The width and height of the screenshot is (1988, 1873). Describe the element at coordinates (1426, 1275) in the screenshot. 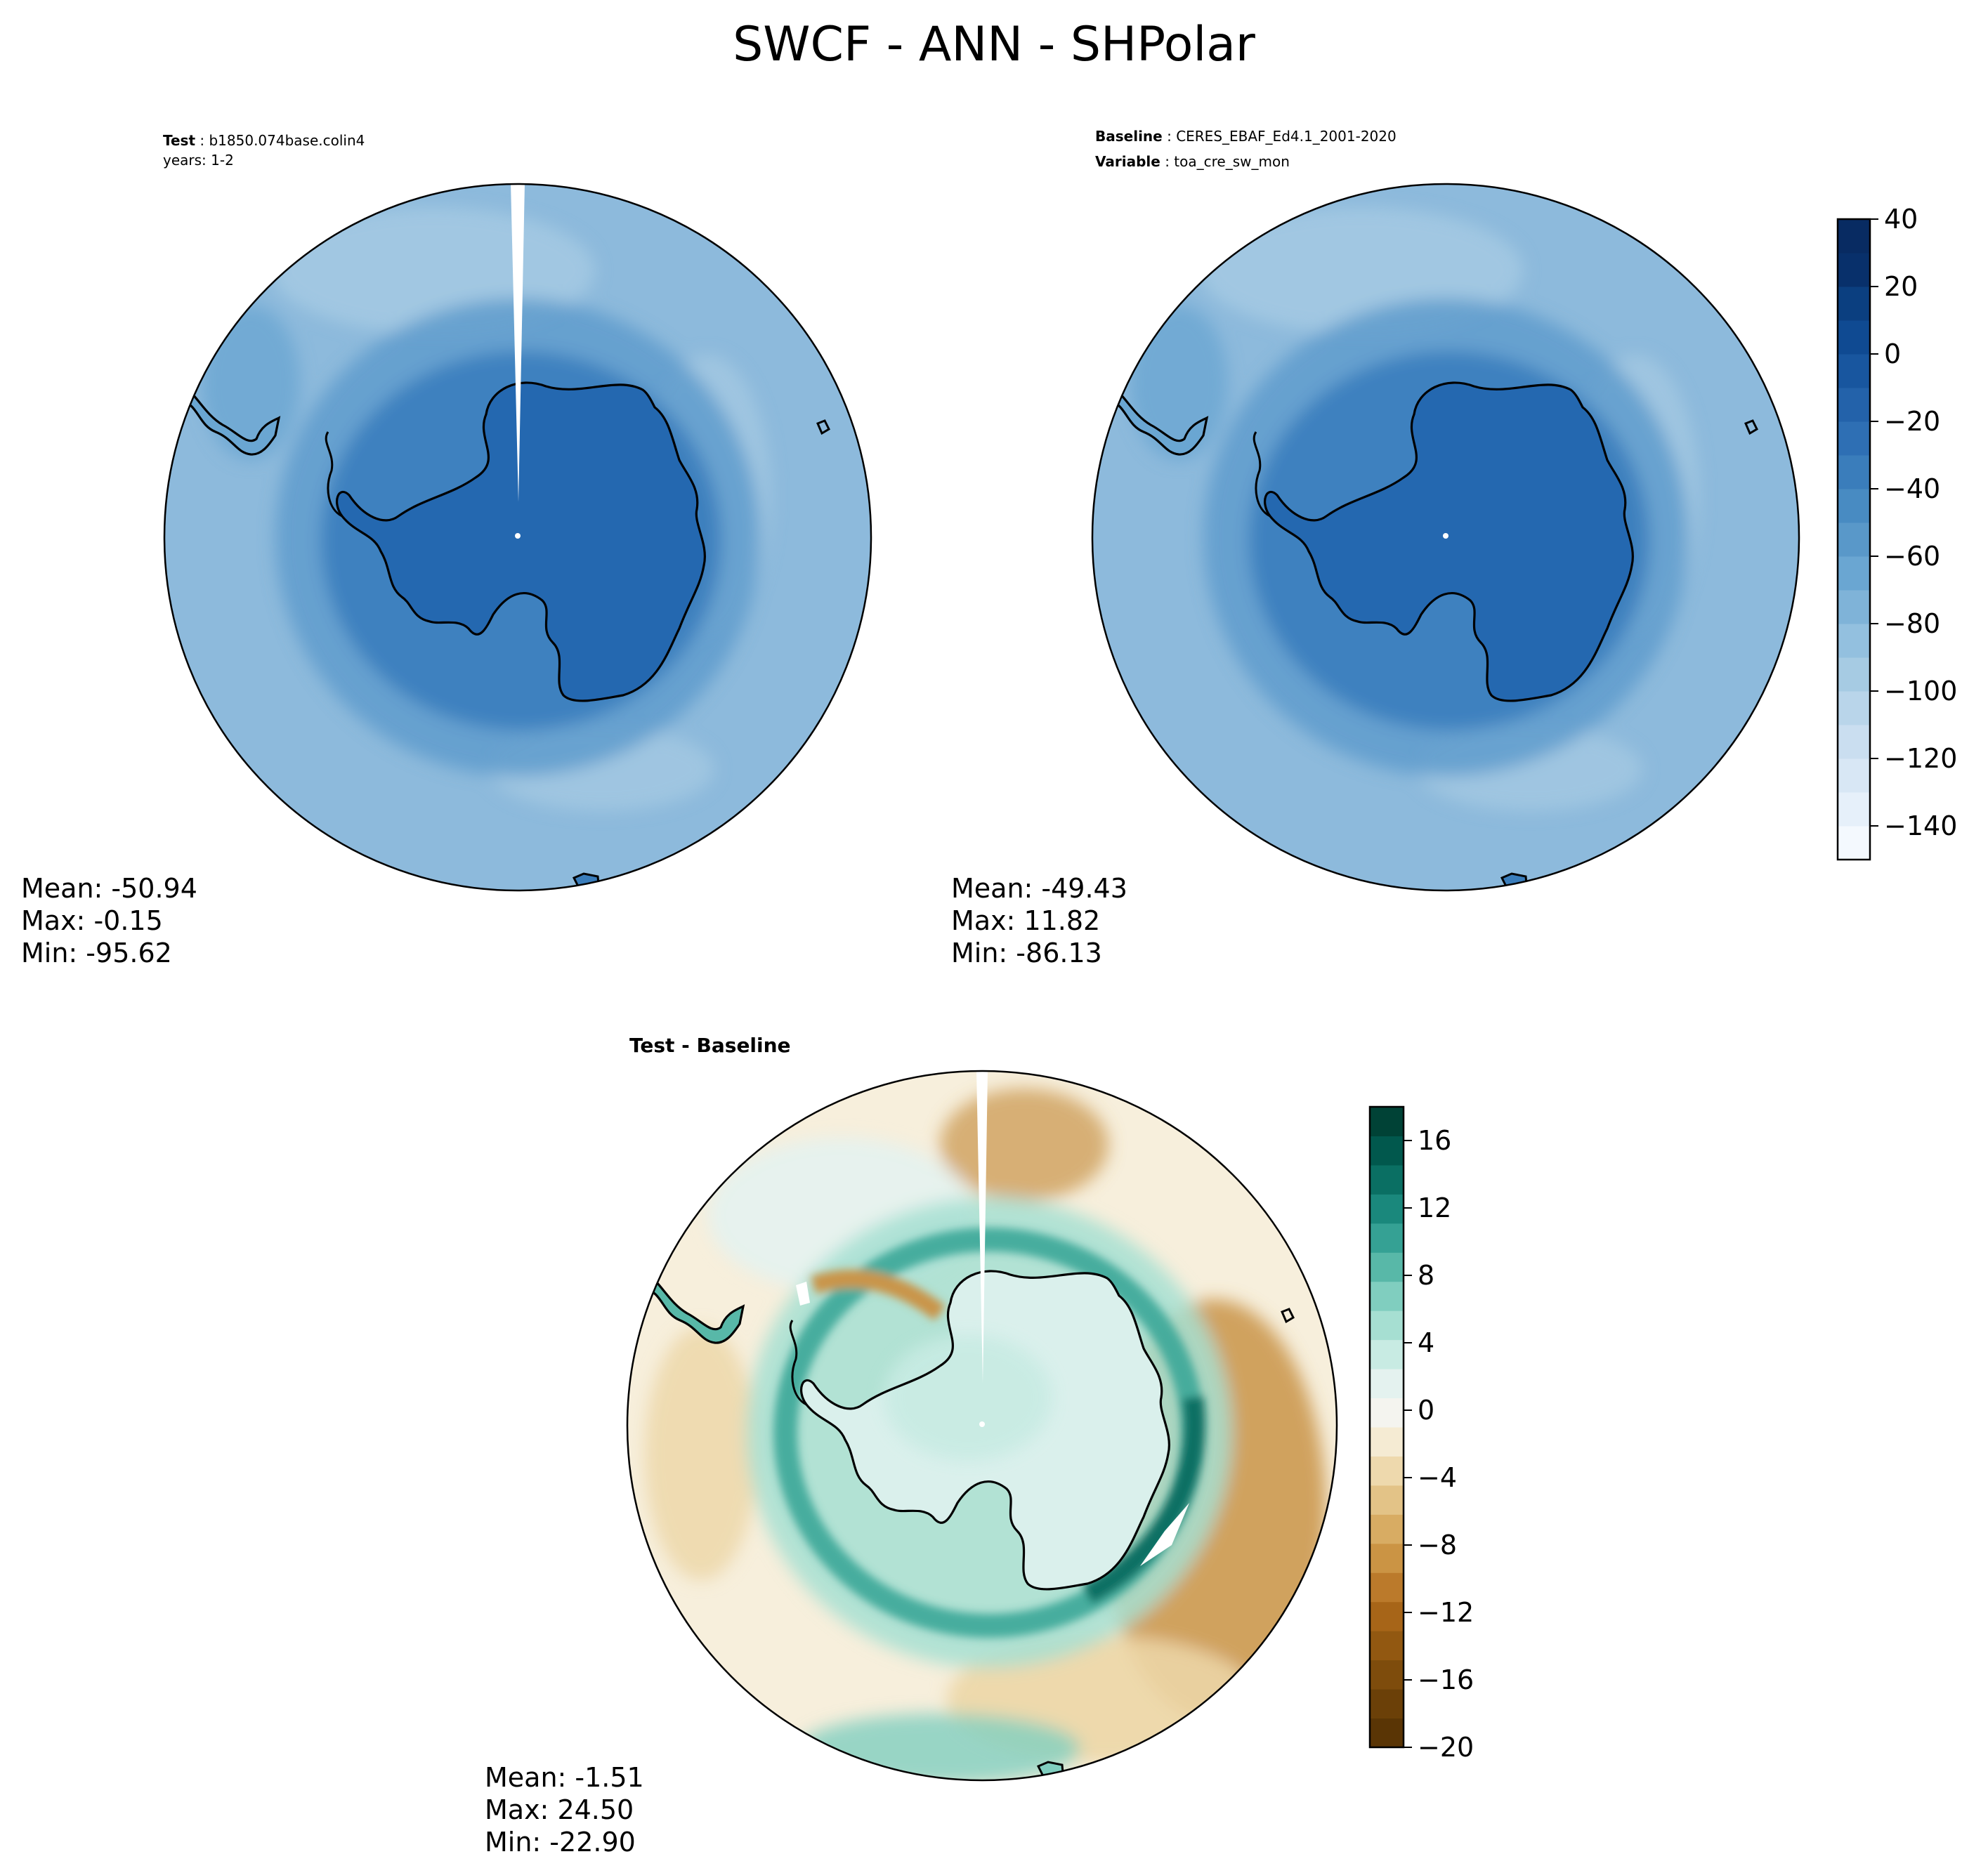

I see `difference-colorbar-tick-label: 8` at that location.